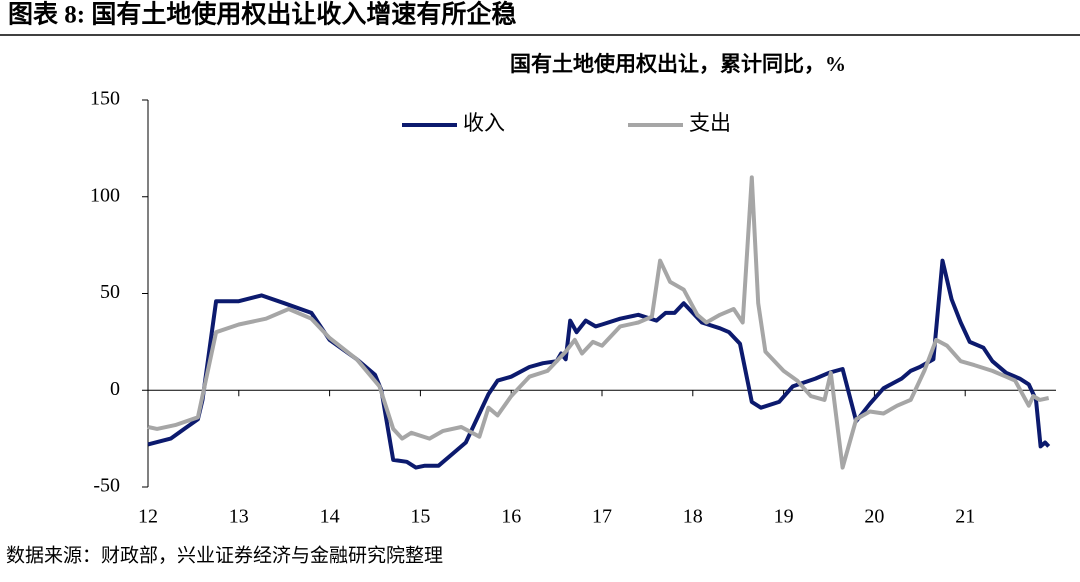 The width and height of the screenshot is (1080, 582). What do you see at coordinates (148, 517) in the screenshot?
I see `x-tick-label: 12` at bounding box center [148, 517].